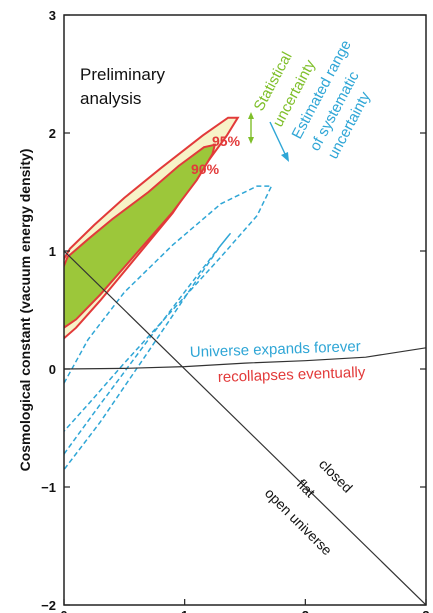 This screenshot has width=433, height=613. I want to click on y-tick-label-4: 2, so click(52, 133).